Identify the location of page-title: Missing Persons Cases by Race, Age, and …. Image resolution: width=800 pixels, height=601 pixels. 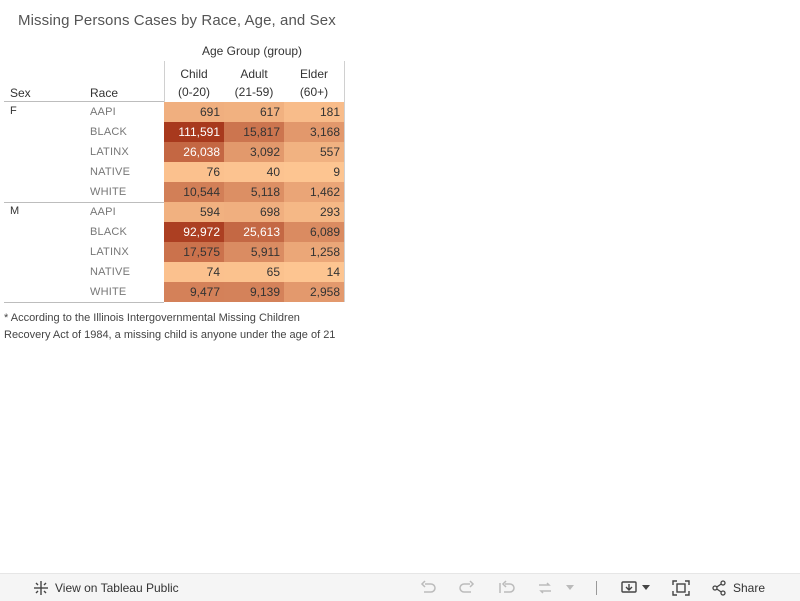
(177, 20).